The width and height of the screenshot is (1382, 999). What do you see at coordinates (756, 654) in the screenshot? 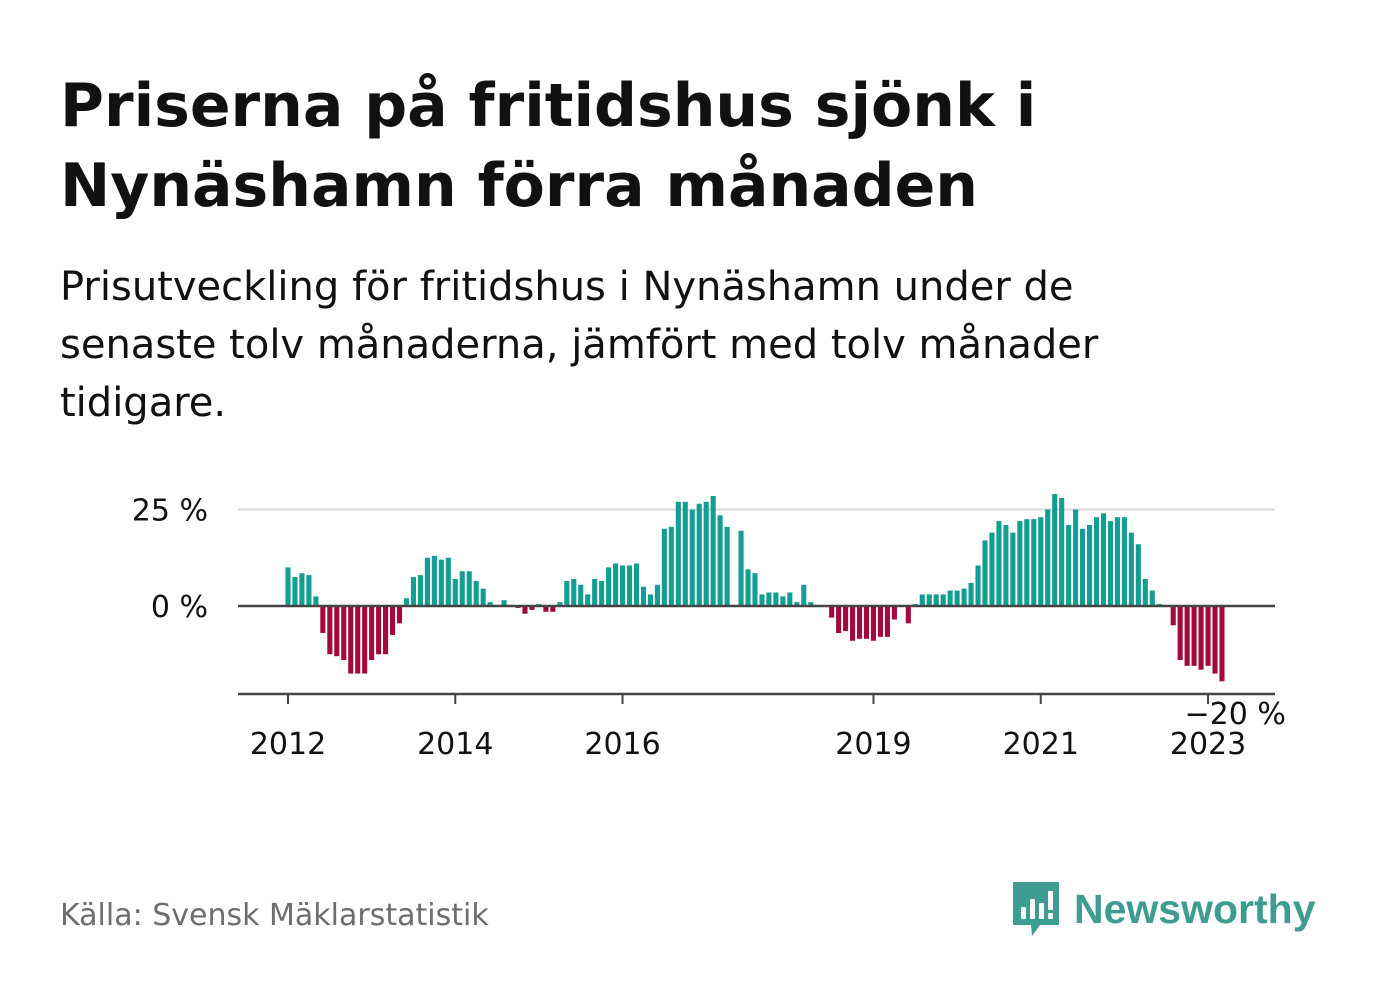
I see `axes` at bounding box center [756, 654].